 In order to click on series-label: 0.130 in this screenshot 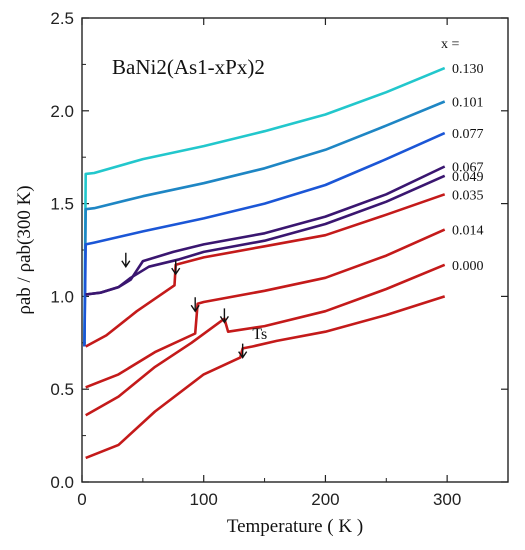, I will do `click(468, 69)`.